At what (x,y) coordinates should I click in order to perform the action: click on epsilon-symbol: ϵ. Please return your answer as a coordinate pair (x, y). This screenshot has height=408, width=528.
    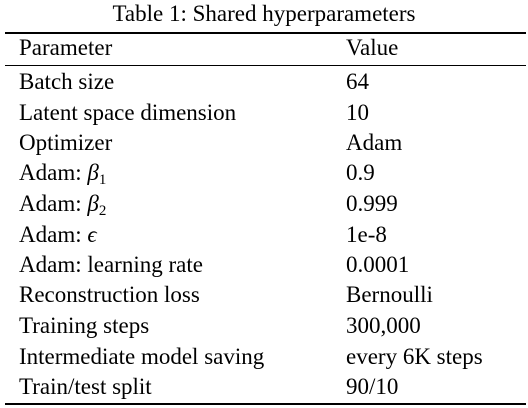
    Looking at the image, I should click on (92, 234).